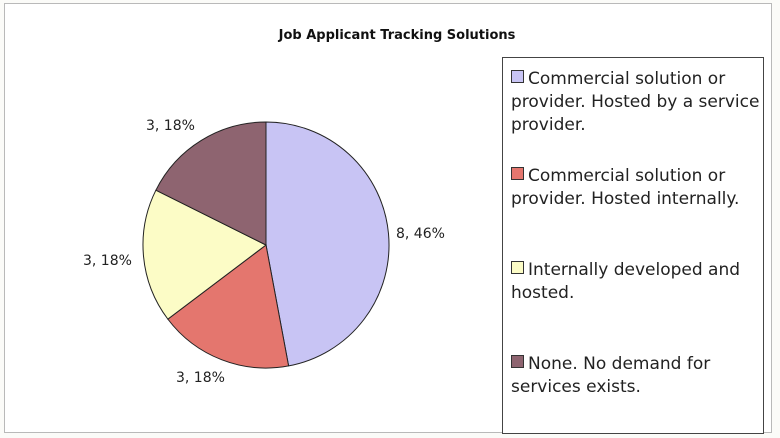  What do you see at coordinates (327, 244) in the screenshot?
I see `pie-slice-hosted-by-provider` at bounding box center [327, 244].